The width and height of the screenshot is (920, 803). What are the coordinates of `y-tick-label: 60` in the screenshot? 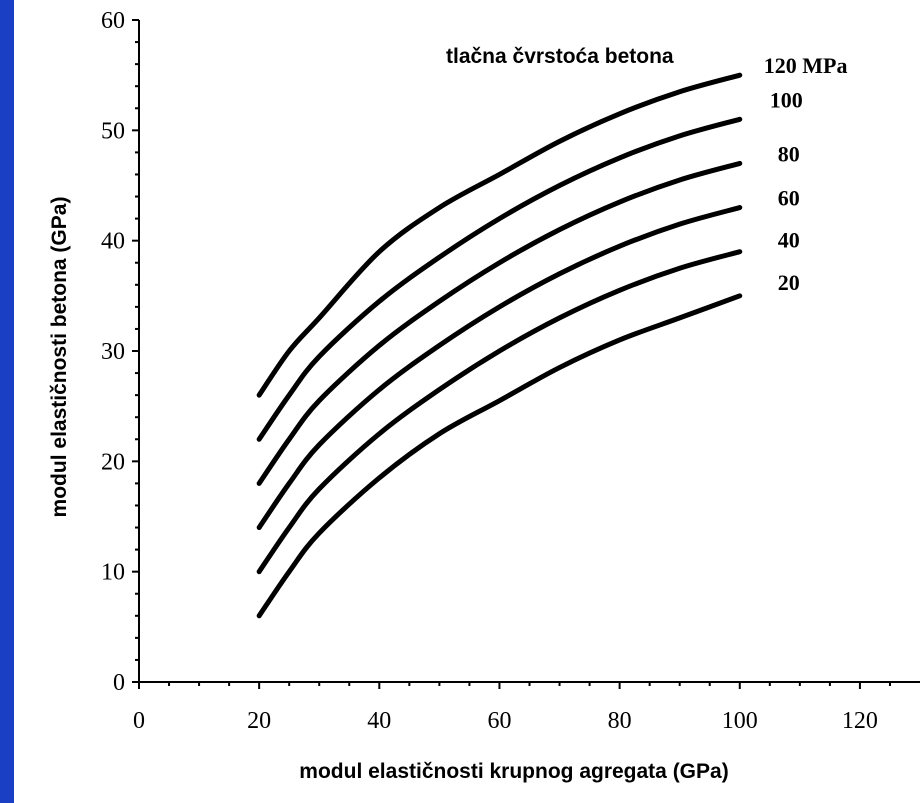 It's located at (113, 21).